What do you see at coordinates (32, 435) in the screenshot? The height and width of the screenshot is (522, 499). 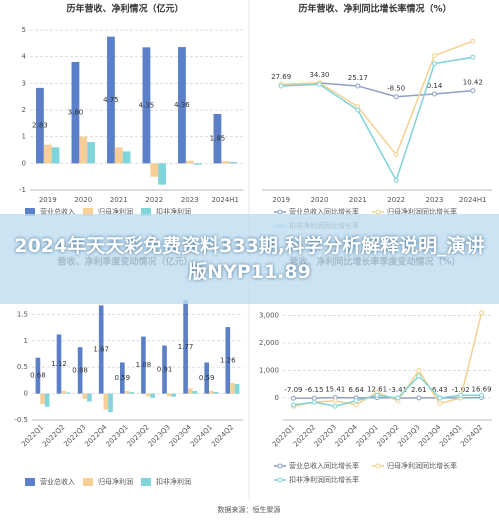 I see `x-tick-label: 2022Q1` at bounding box center [32, 435].